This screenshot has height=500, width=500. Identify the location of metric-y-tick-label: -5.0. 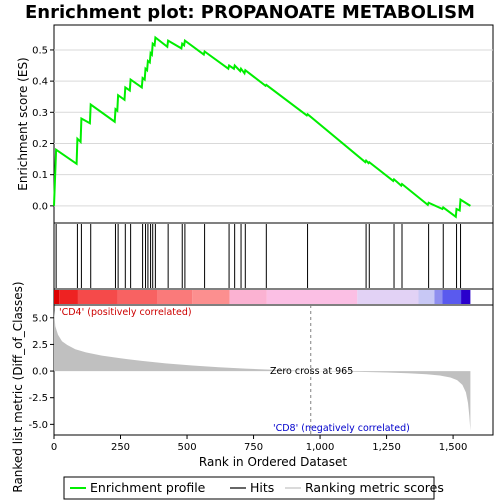
(38, 425).